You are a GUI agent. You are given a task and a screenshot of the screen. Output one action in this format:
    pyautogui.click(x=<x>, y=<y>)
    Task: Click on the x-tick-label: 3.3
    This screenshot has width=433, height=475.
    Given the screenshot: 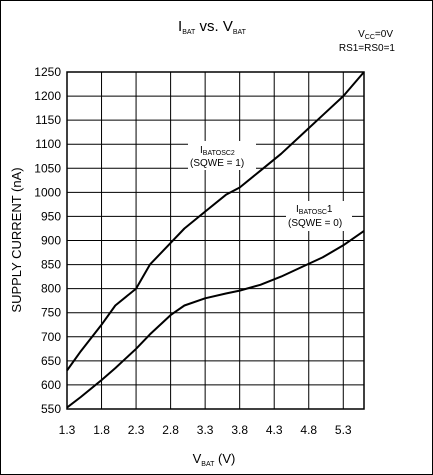 What is the action you would take?
    pyautogui.click(x=205, y=430)
    